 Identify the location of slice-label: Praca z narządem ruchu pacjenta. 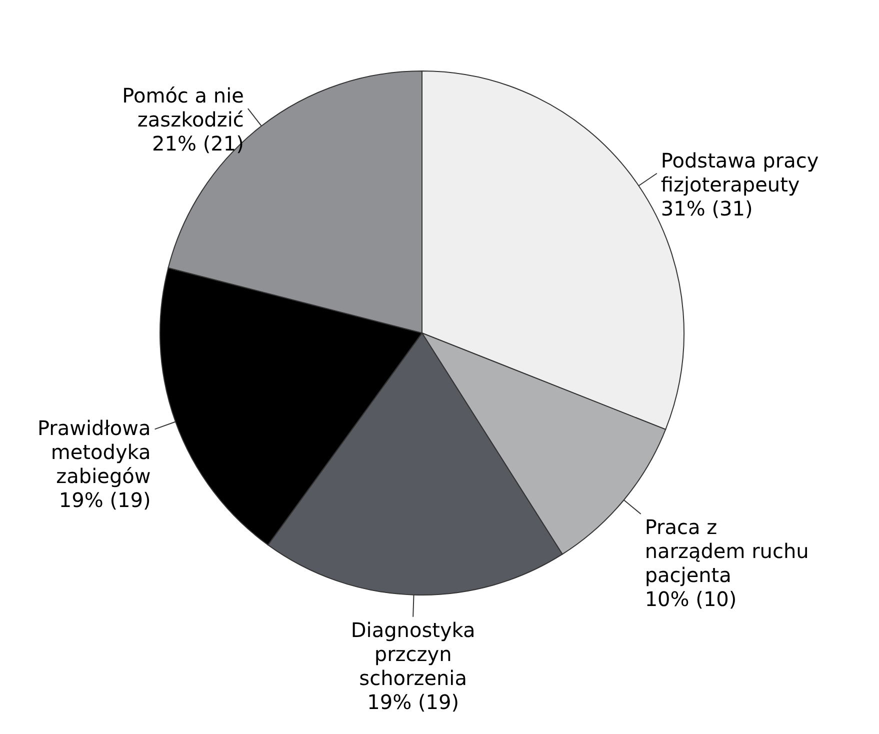
(726, 551).